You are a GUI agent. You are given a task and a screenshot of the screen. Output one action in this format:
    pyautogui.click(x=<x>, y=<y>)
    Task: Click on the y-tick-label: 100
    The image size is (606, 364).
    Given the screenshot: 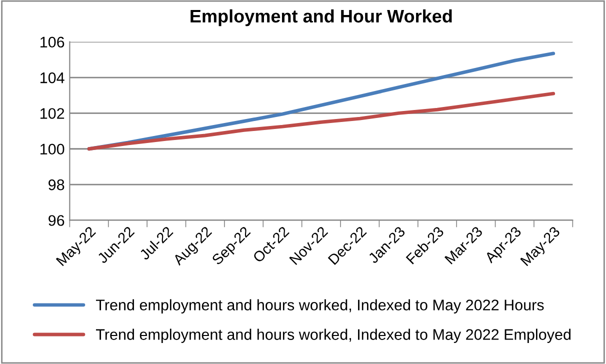 What is the action you would take?
    pyautogui.click(x=52, y=149)
    